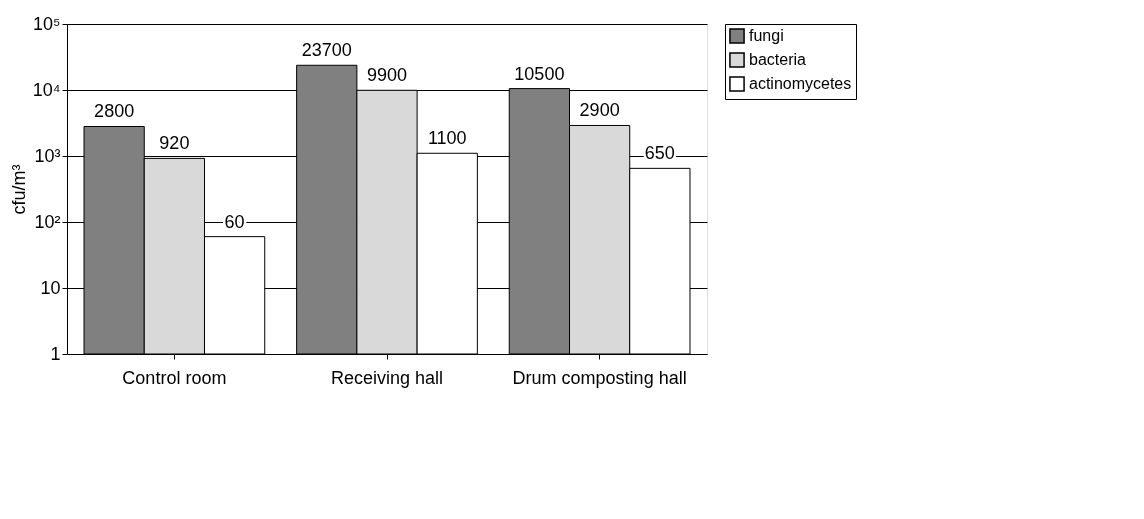 This screenshot has height=519, width=1144. What do you see at coordinates (447, 138) in the screenshot?
I see `data-label: 1100` at bounding box center [447, 138].